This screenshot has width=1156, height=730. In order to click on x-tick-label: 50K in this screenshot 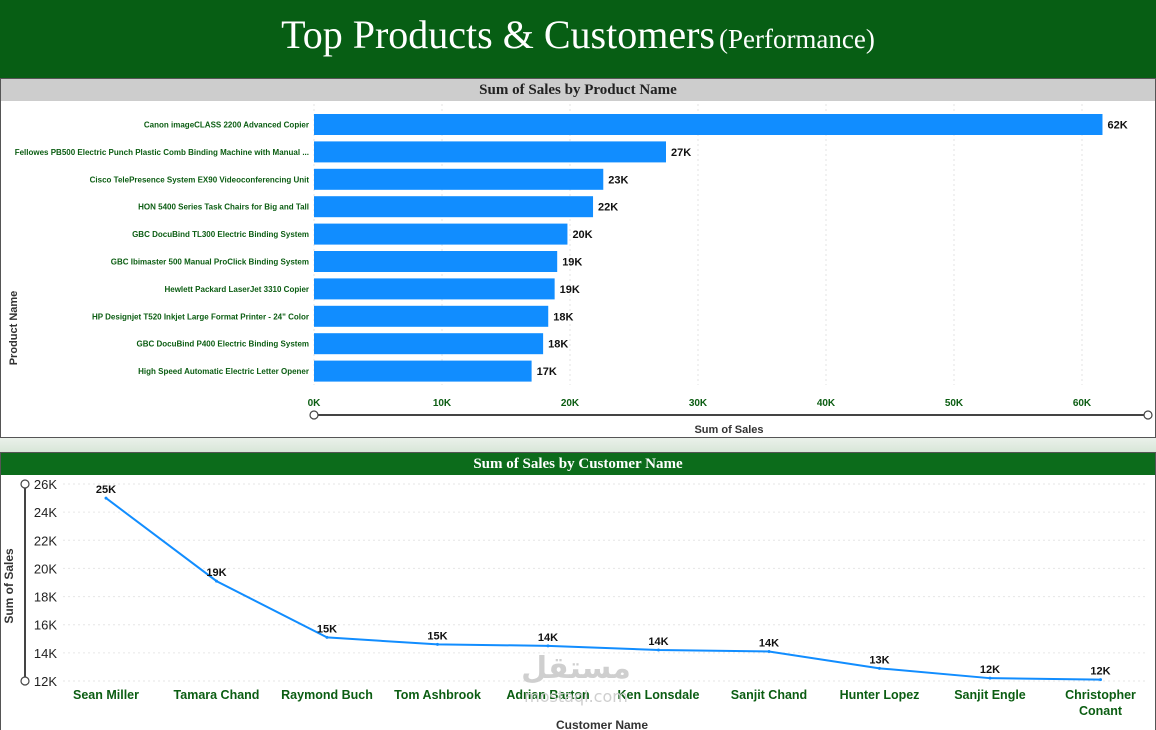, I will do `click(954, 403)`.